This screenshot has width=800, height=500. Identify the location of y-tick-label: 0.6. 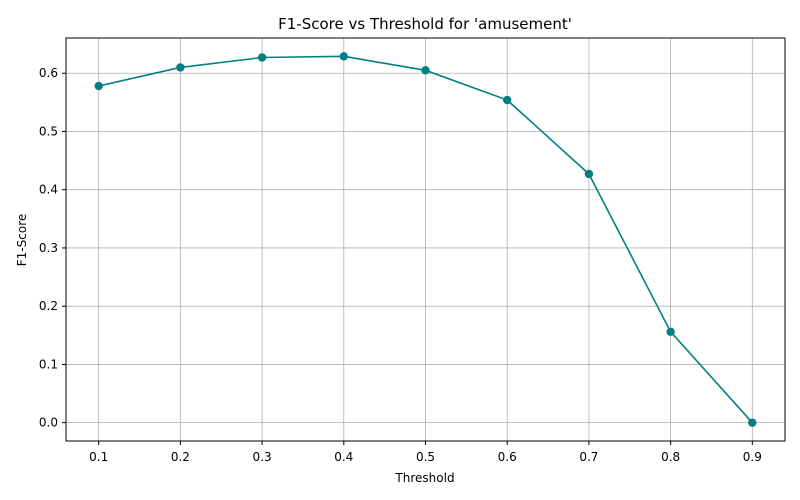
(48, 73).